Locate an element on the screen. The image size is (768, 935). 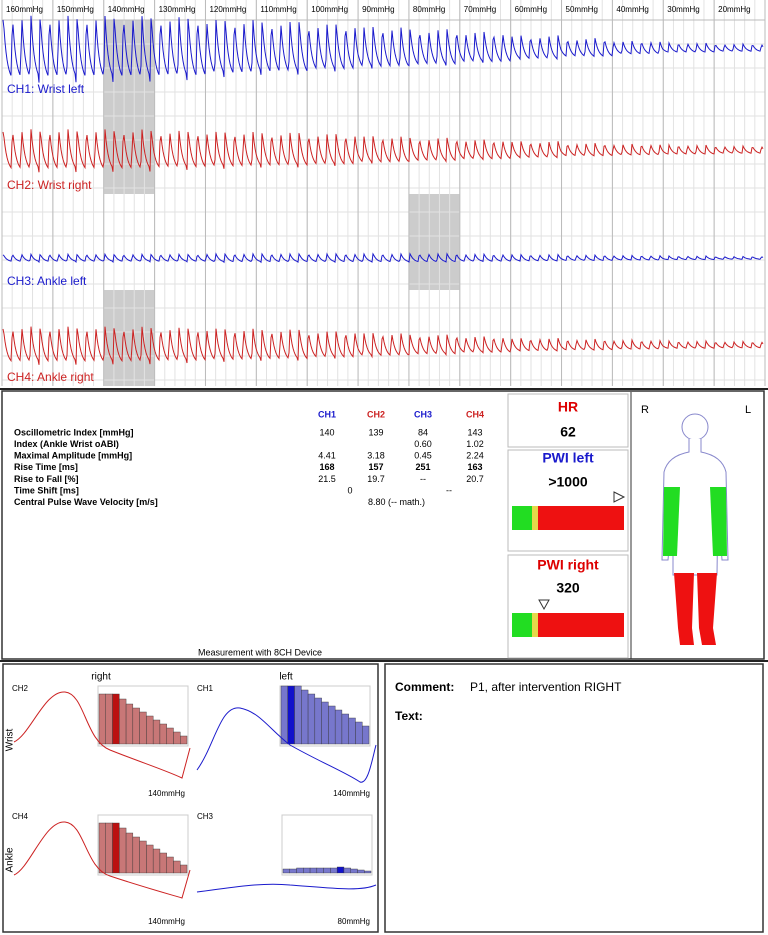
cell: 143 is located at coordinates (474, 432).